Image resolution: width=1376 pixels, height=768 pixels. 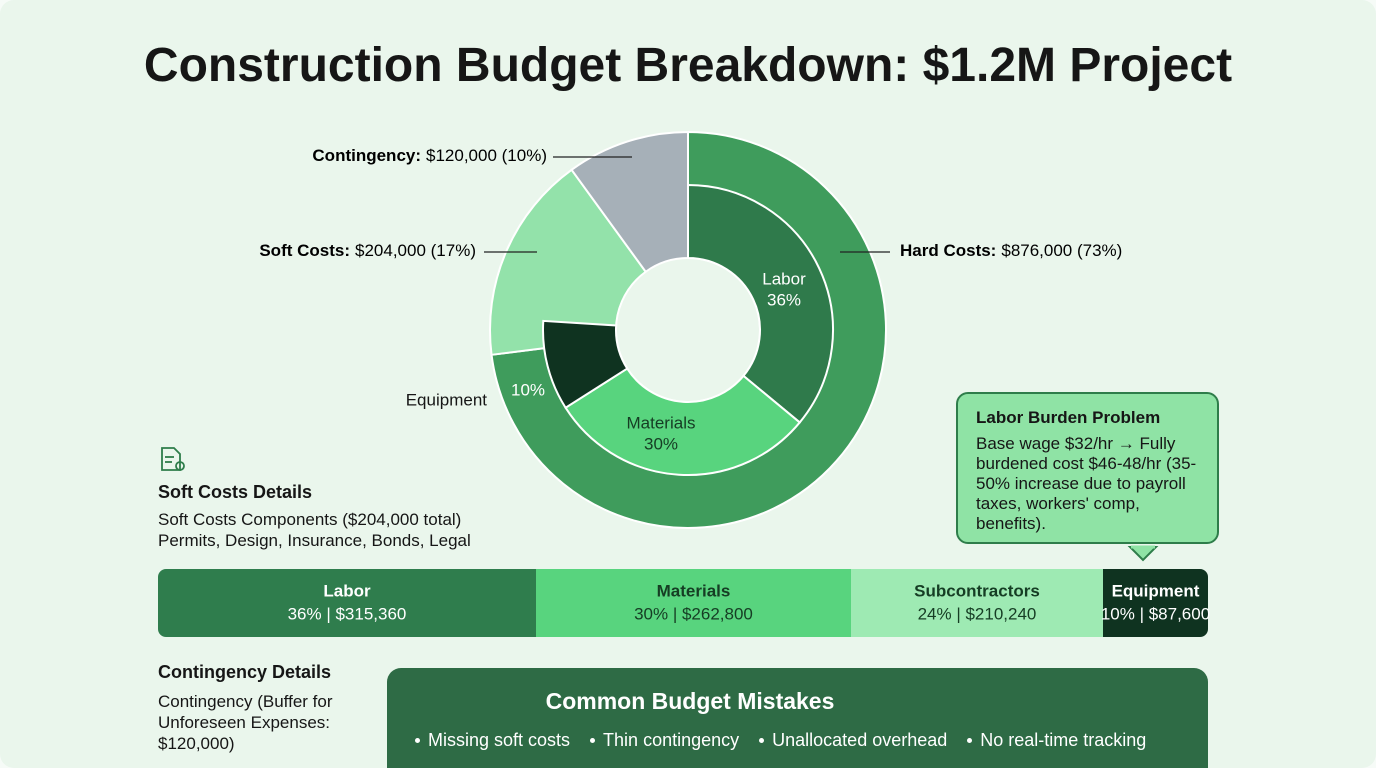 I want to click on soft-costs-line: Permits, Design, Insurance, Bonds, Legal, so click(x=314, y=540).